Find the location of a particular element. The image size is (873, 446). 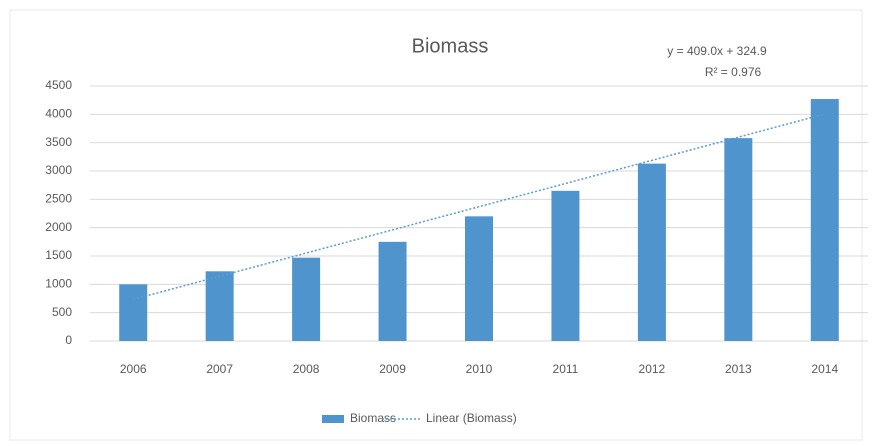

trend-r-squared: R² = 0.976 is located at coordinates (733, 72).